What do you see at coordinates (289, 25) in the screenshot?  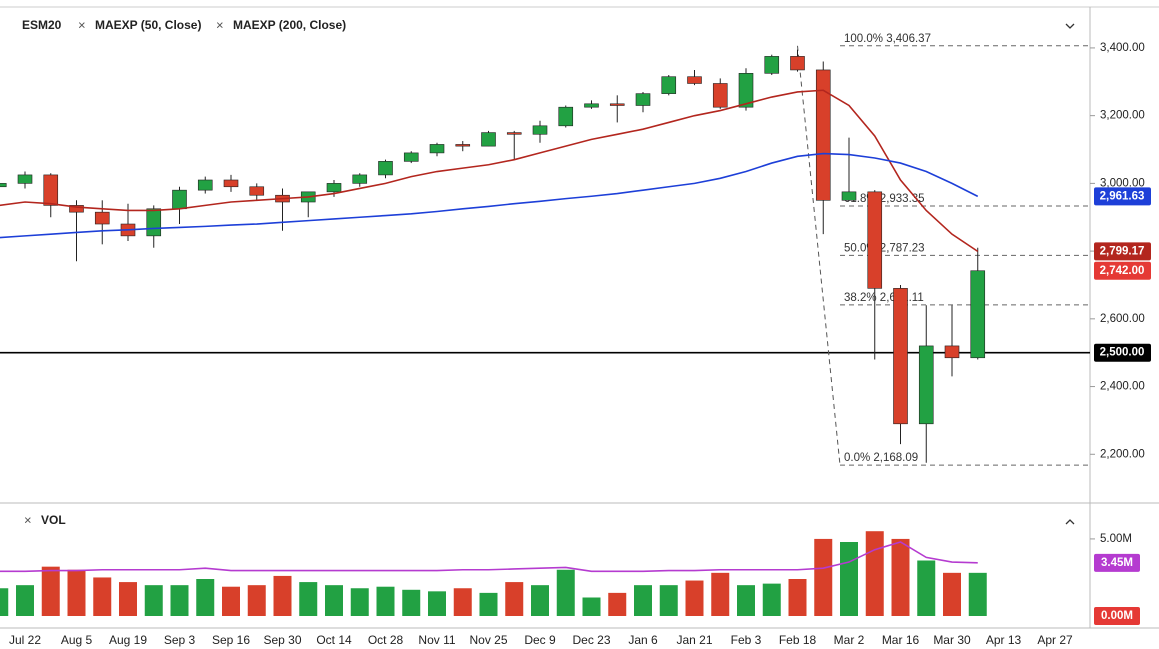 I see `legend-entry: MAEXP (200, Close)` at bounding box center [289, 25].